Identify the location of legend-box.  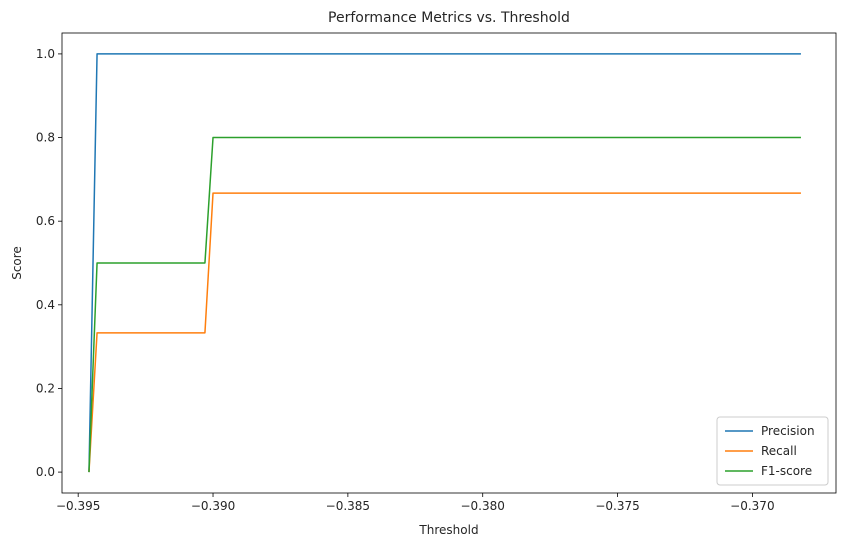
(772, 451).